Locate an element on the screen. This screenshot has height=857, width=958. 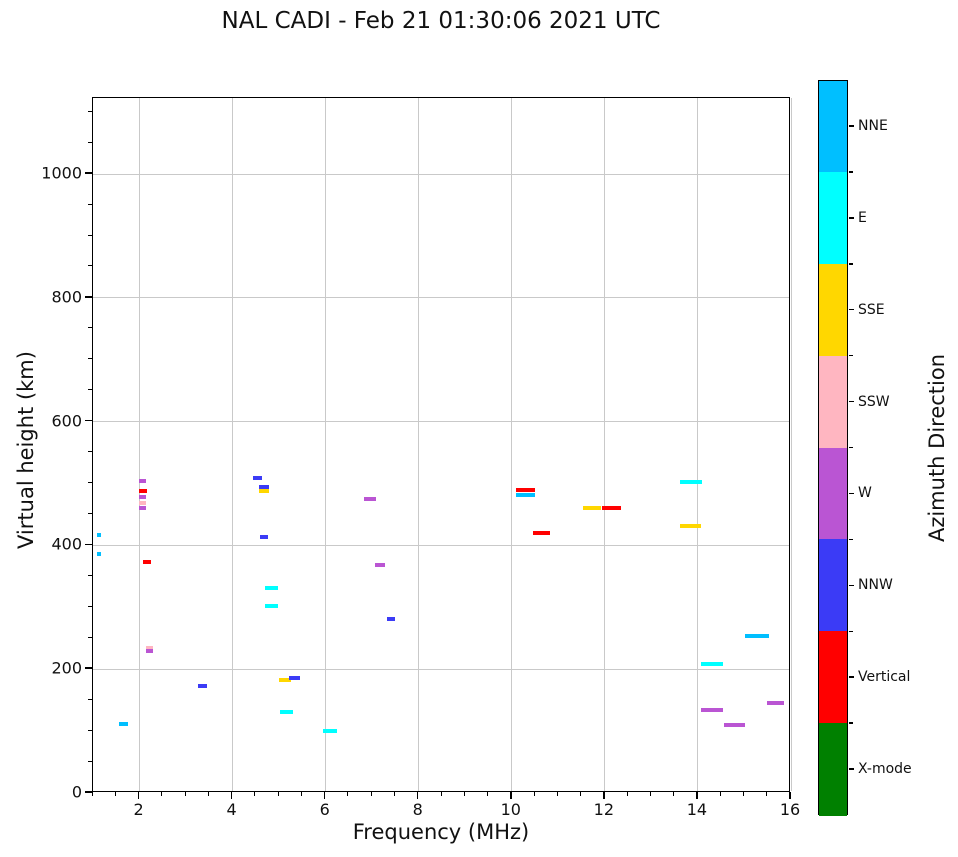
x-tick-label: 12 is located at coordinates (604, 809).